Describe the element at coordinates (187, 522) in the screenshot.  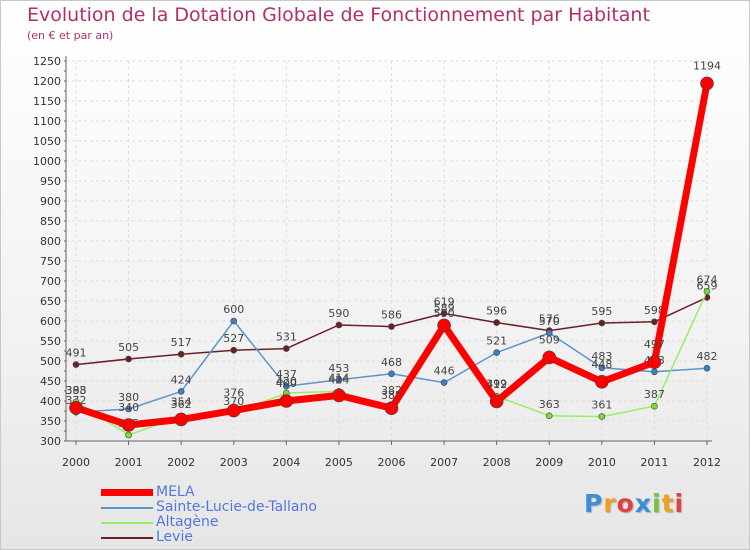
I see `legend-label-altagene: Altagène` at that location.